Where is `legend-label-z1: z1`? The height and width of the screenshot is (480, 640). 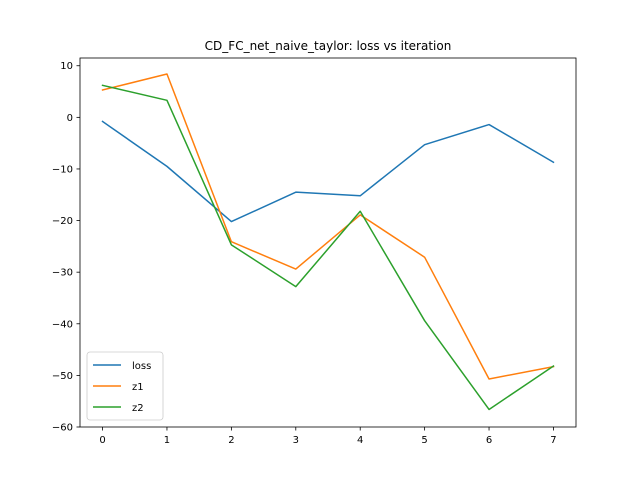 legend-label-z1: z1 is located at coordinates (138, 387).